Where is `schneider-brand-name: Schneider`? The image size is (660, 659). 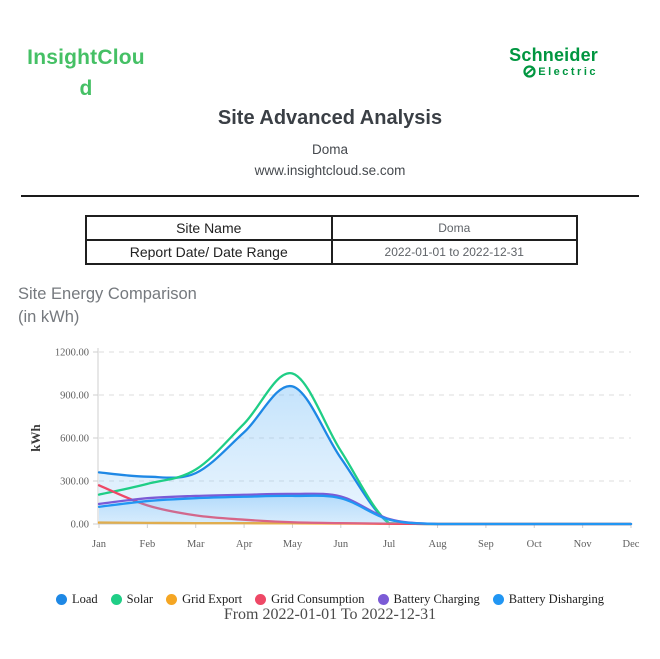 schneider-brand-name: Schneider is located at coordinates (553, 55).